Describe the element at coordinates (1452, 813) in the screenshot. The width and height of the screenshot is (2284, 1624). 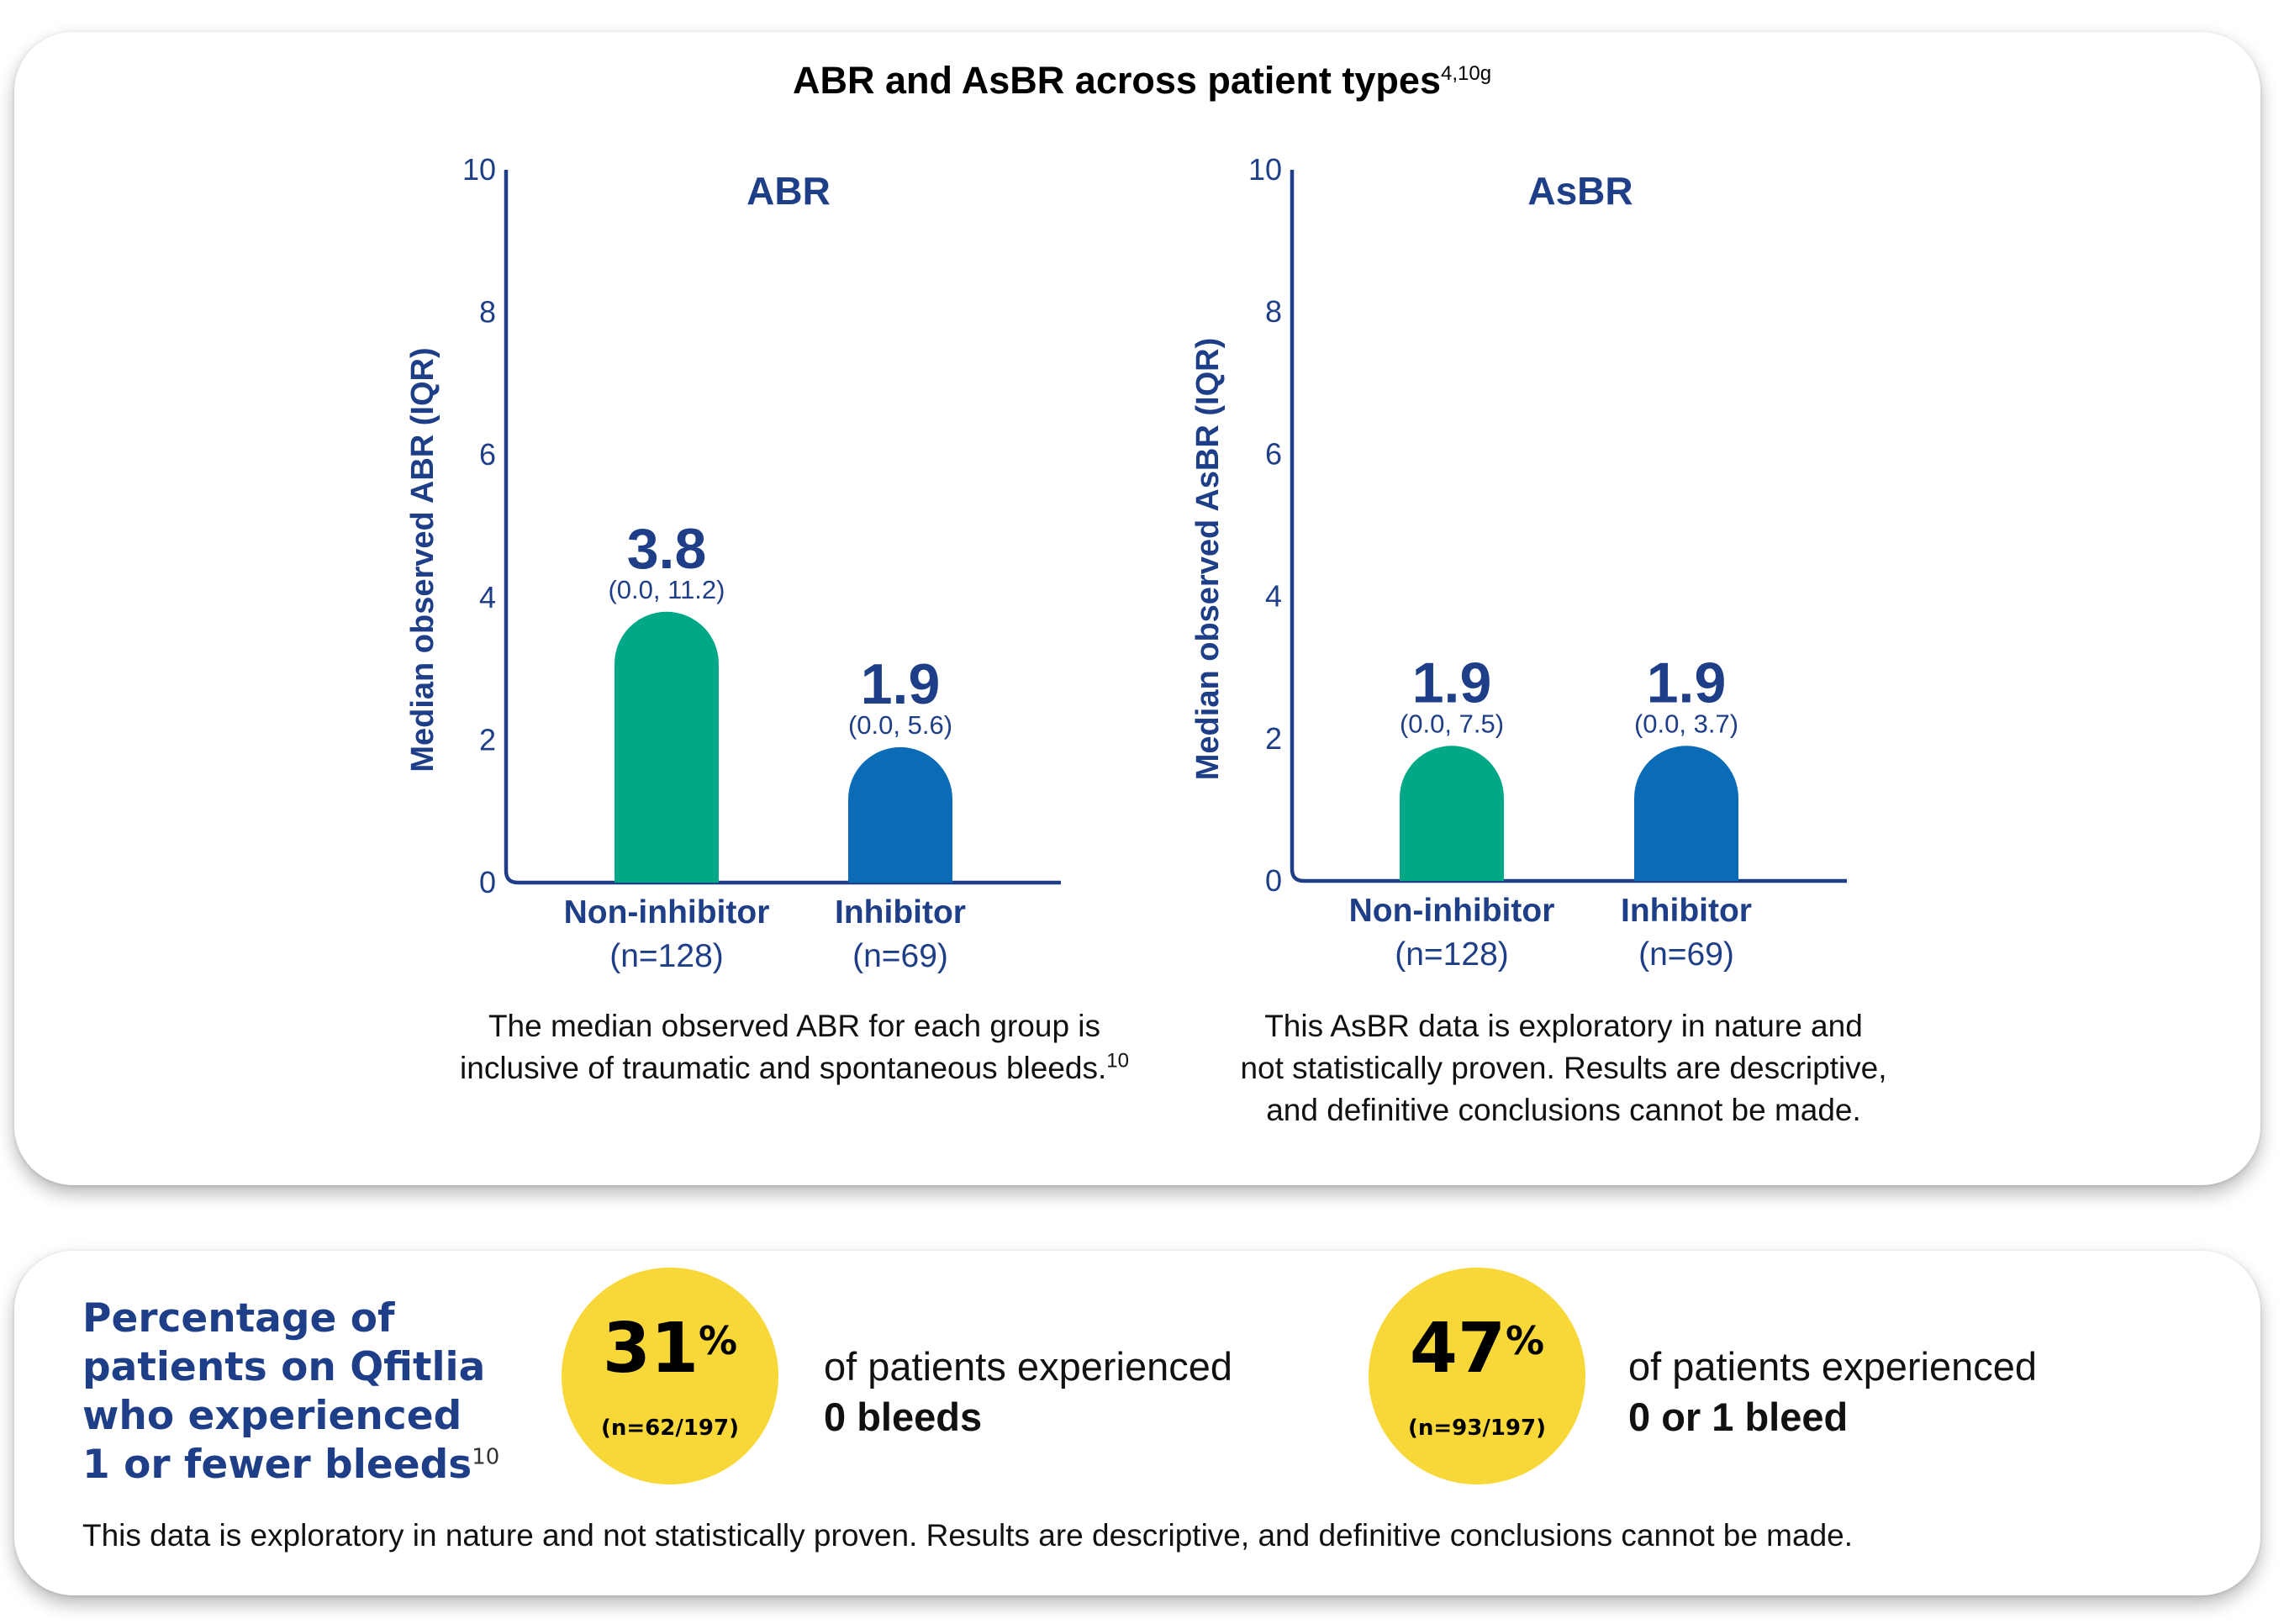
I see `chart-asbr-bar-non-inhibitor` at that location.